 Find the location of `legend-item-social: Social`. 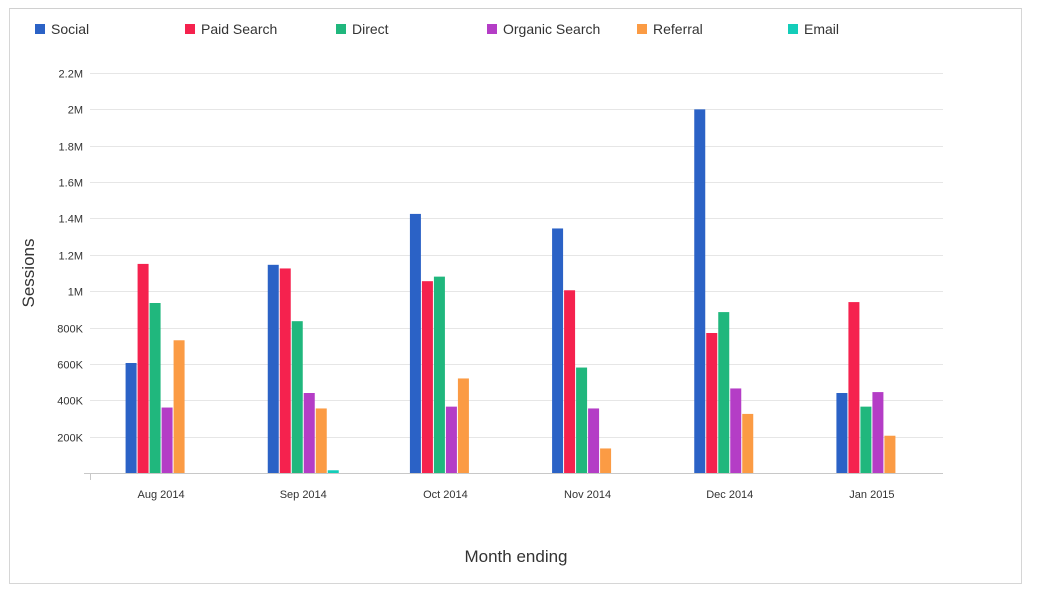

legend-item-social: Social is located at coordinates (62, 29).